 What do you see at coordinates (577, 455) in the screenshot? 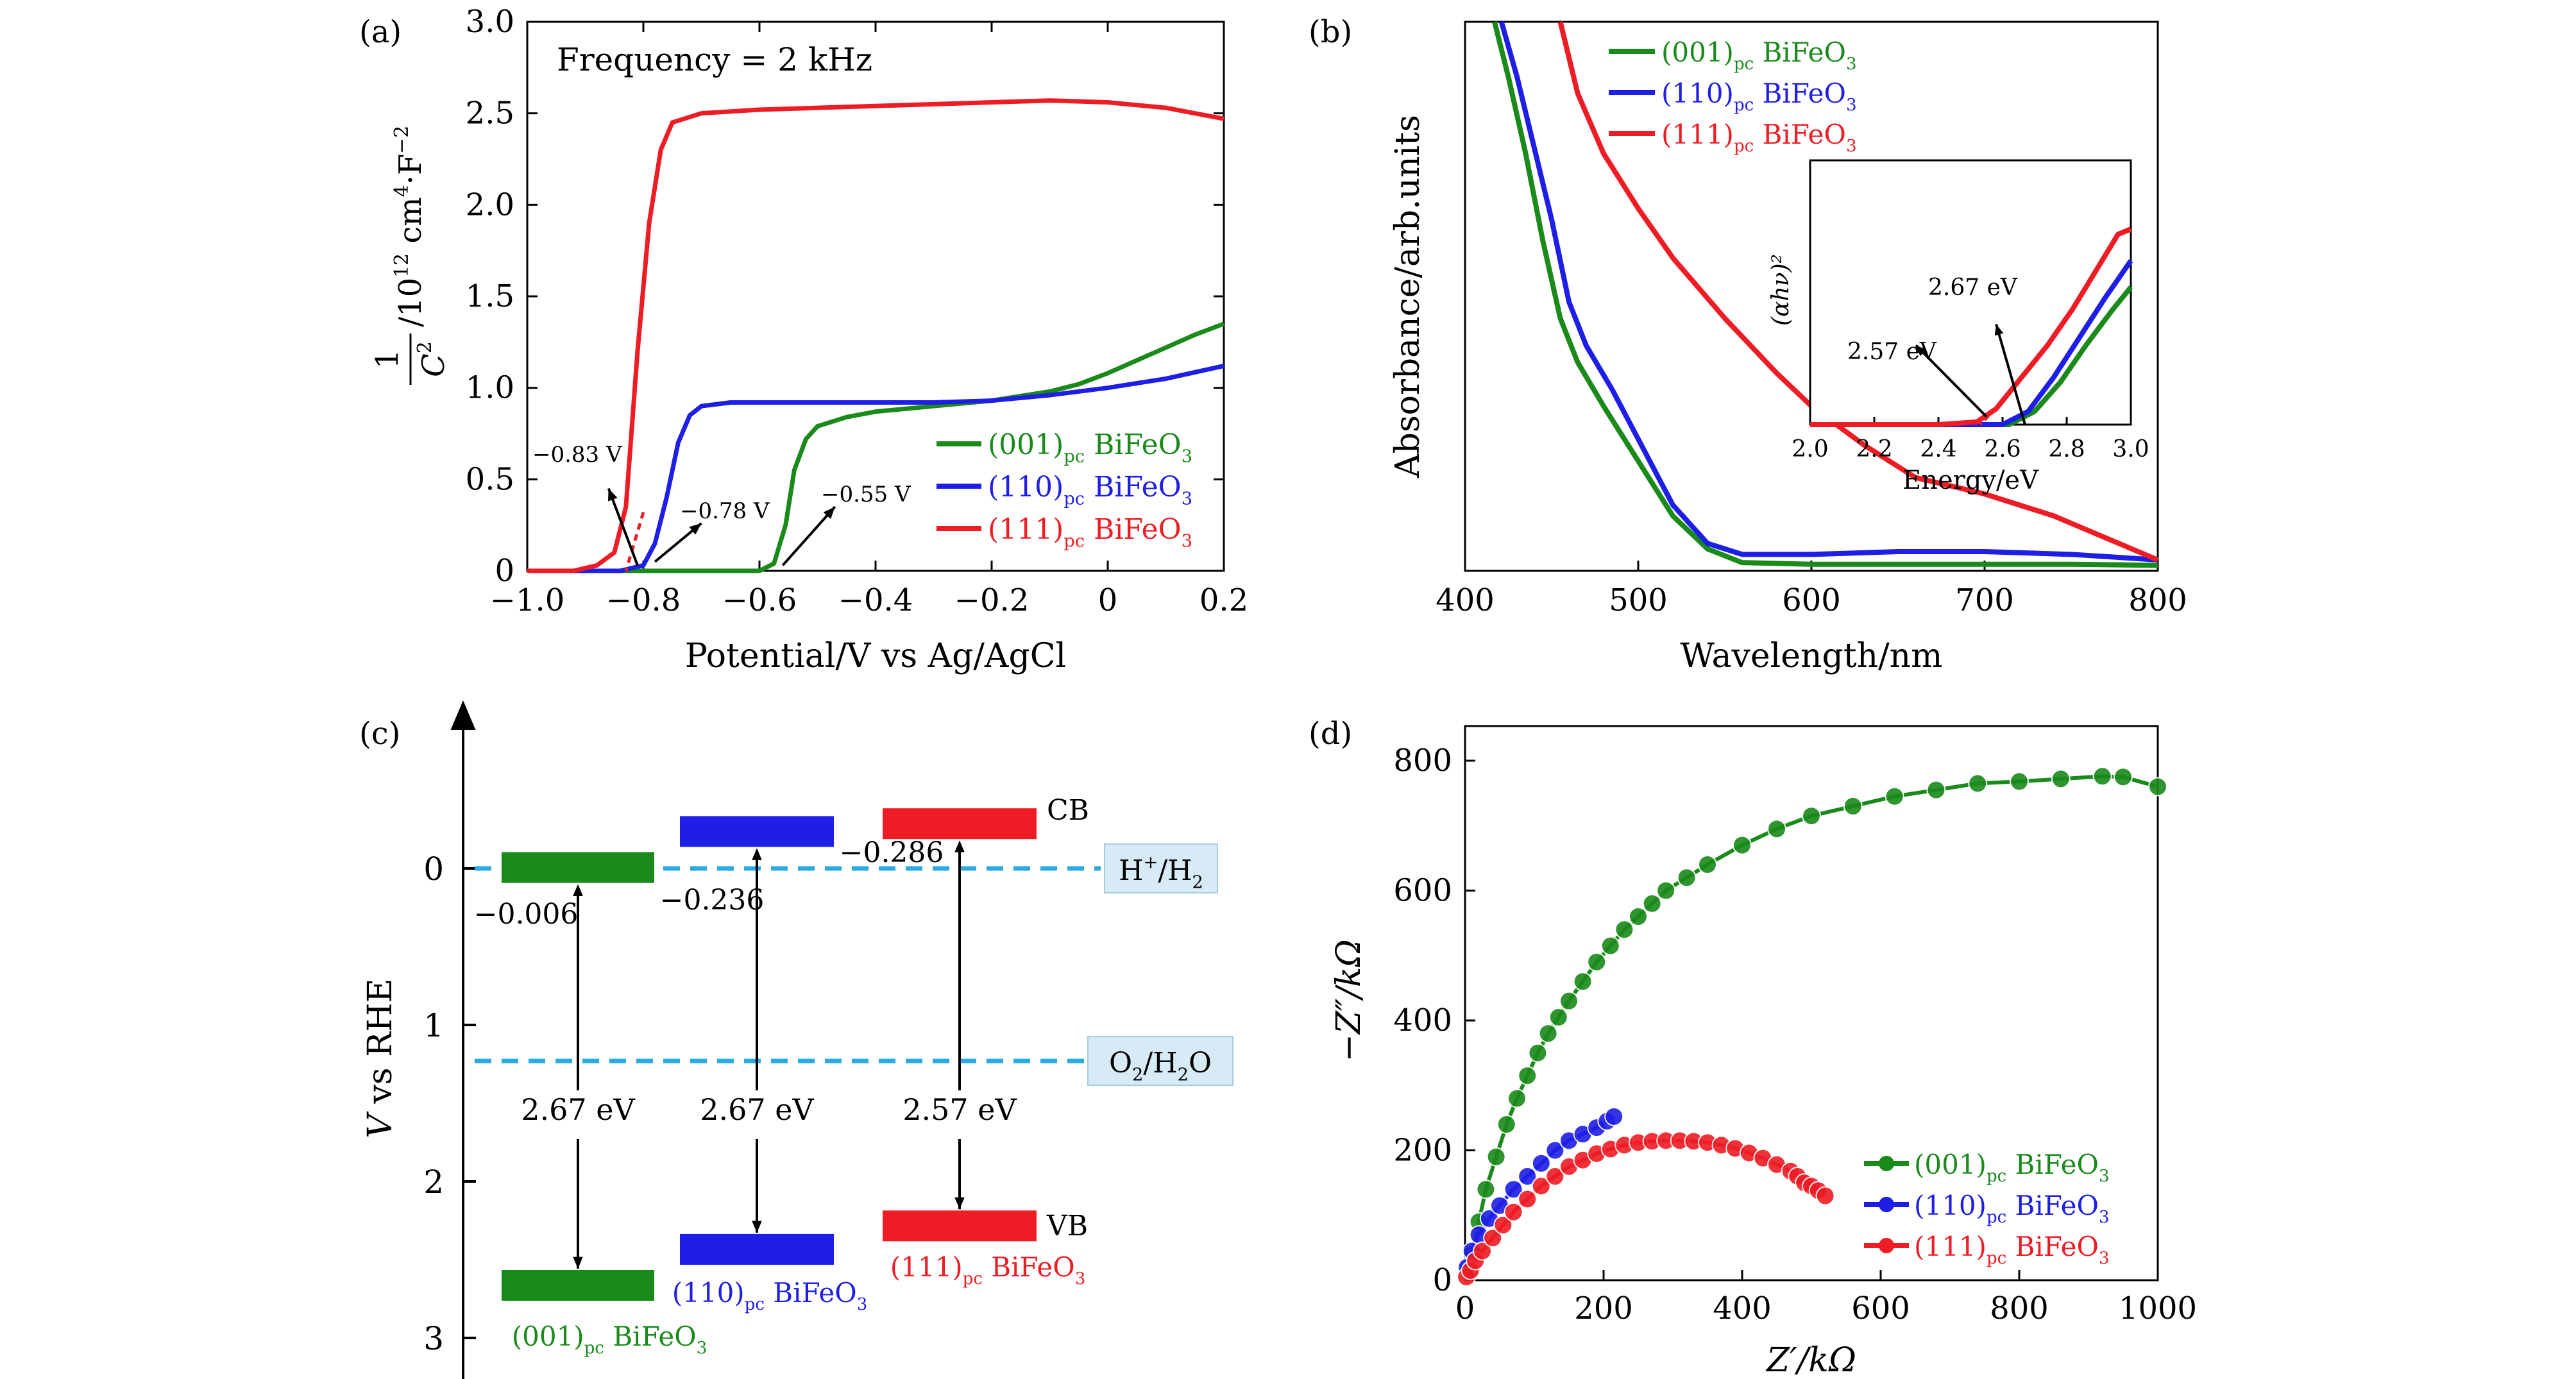
I see `onset-label: −0.83 V` at bounding box center [577, 455].